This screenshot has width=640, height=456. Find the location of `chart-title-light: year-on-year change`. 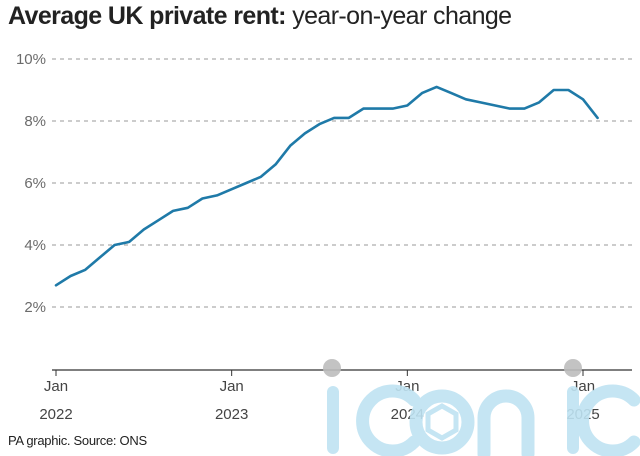

chart-title-light: year-on-year change is located at coordinates (402, 16).